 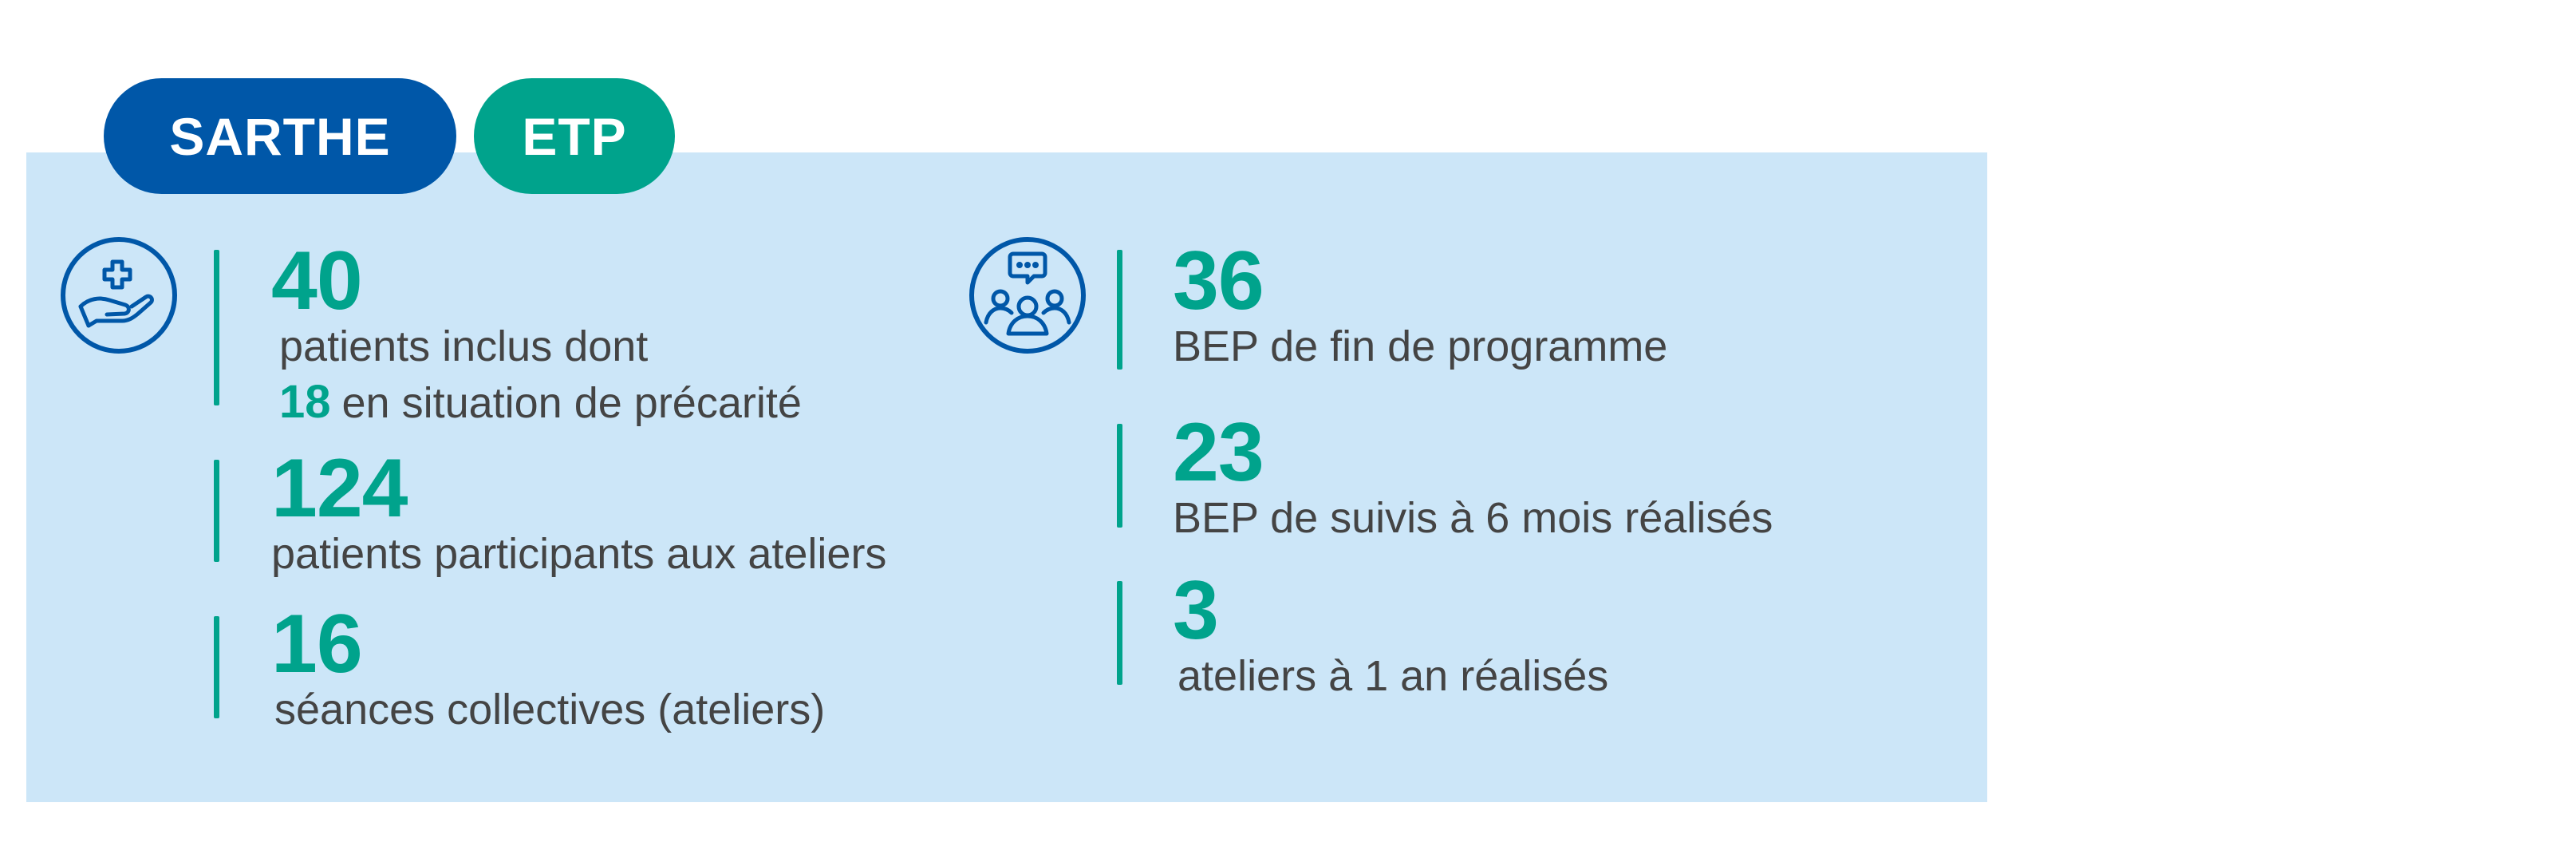 I want to click on stat-sub-label: en situation de précarité, so click(x=571, y=403).